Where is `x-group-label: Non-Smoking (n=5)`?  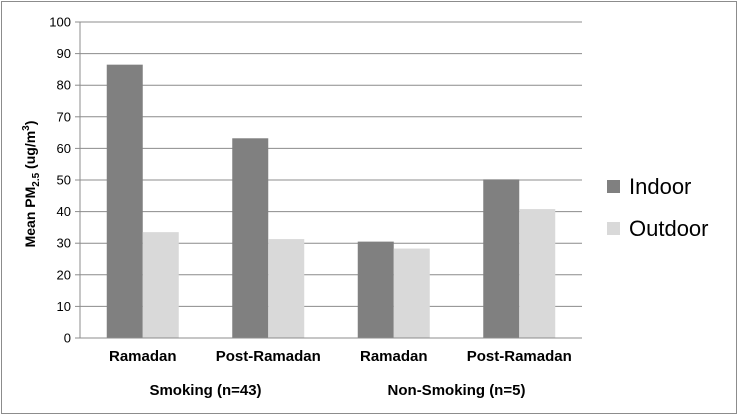 x-group-label: Non-Smoking (n=5) is located at coordinates (457, 390).